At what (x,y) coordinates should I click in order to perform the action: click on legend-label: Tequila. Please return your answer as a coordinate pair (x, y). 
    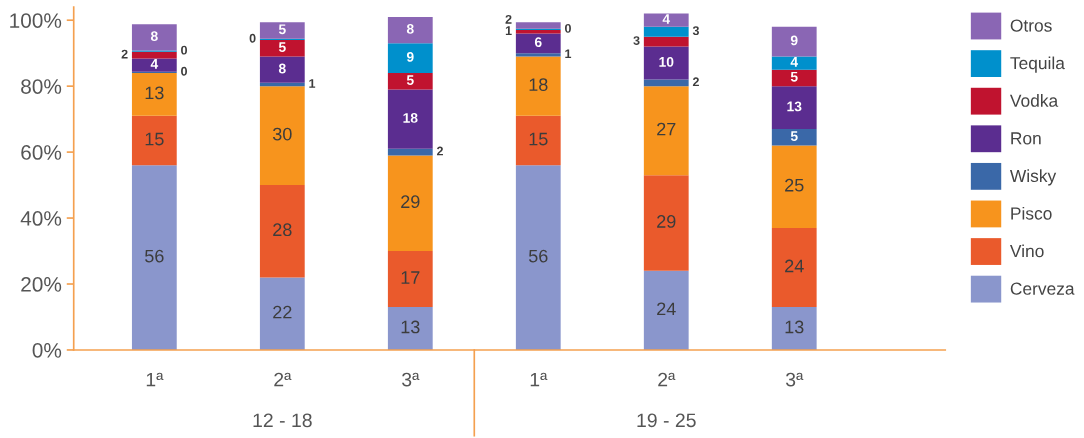
    Looking at the image, I should click on (1037, 64).